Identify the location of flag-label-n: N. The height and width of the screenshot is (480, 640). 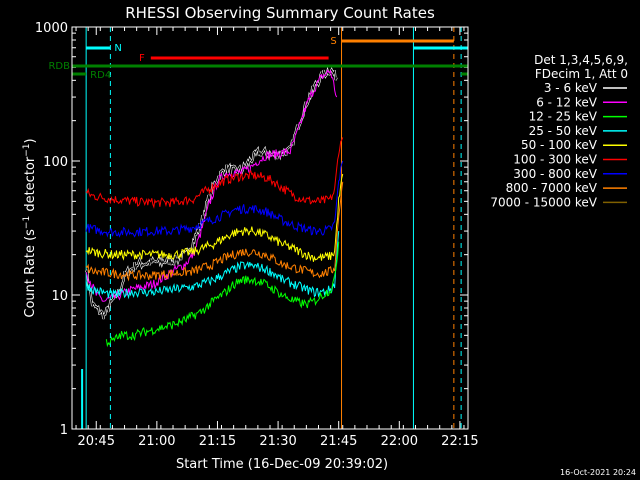
(117, 48).